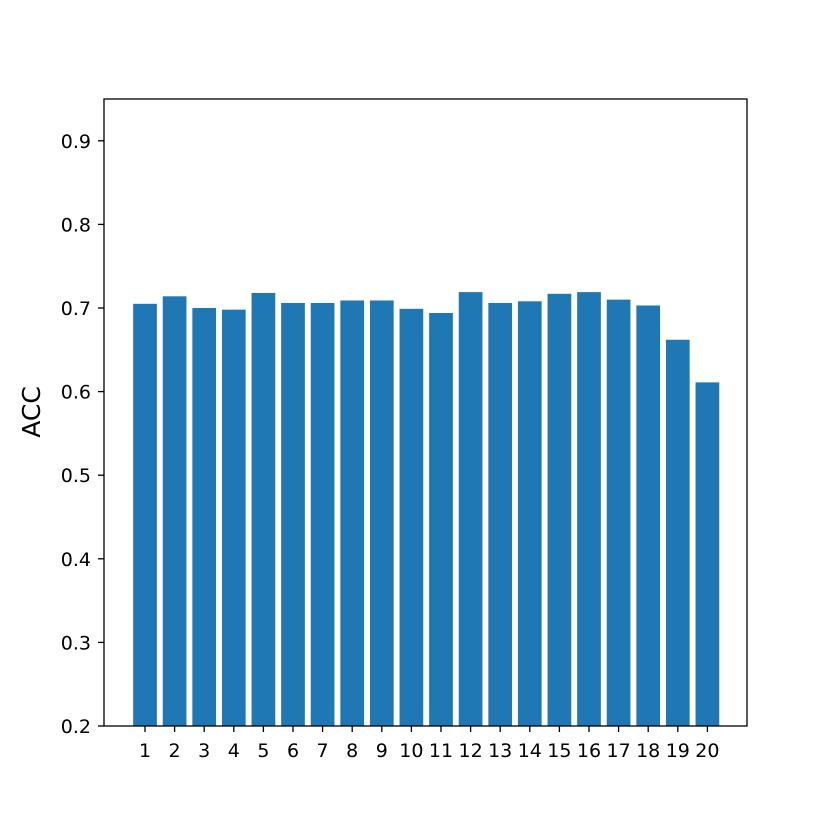  I want to click on x-tick-label: 19, so click(678, 751).